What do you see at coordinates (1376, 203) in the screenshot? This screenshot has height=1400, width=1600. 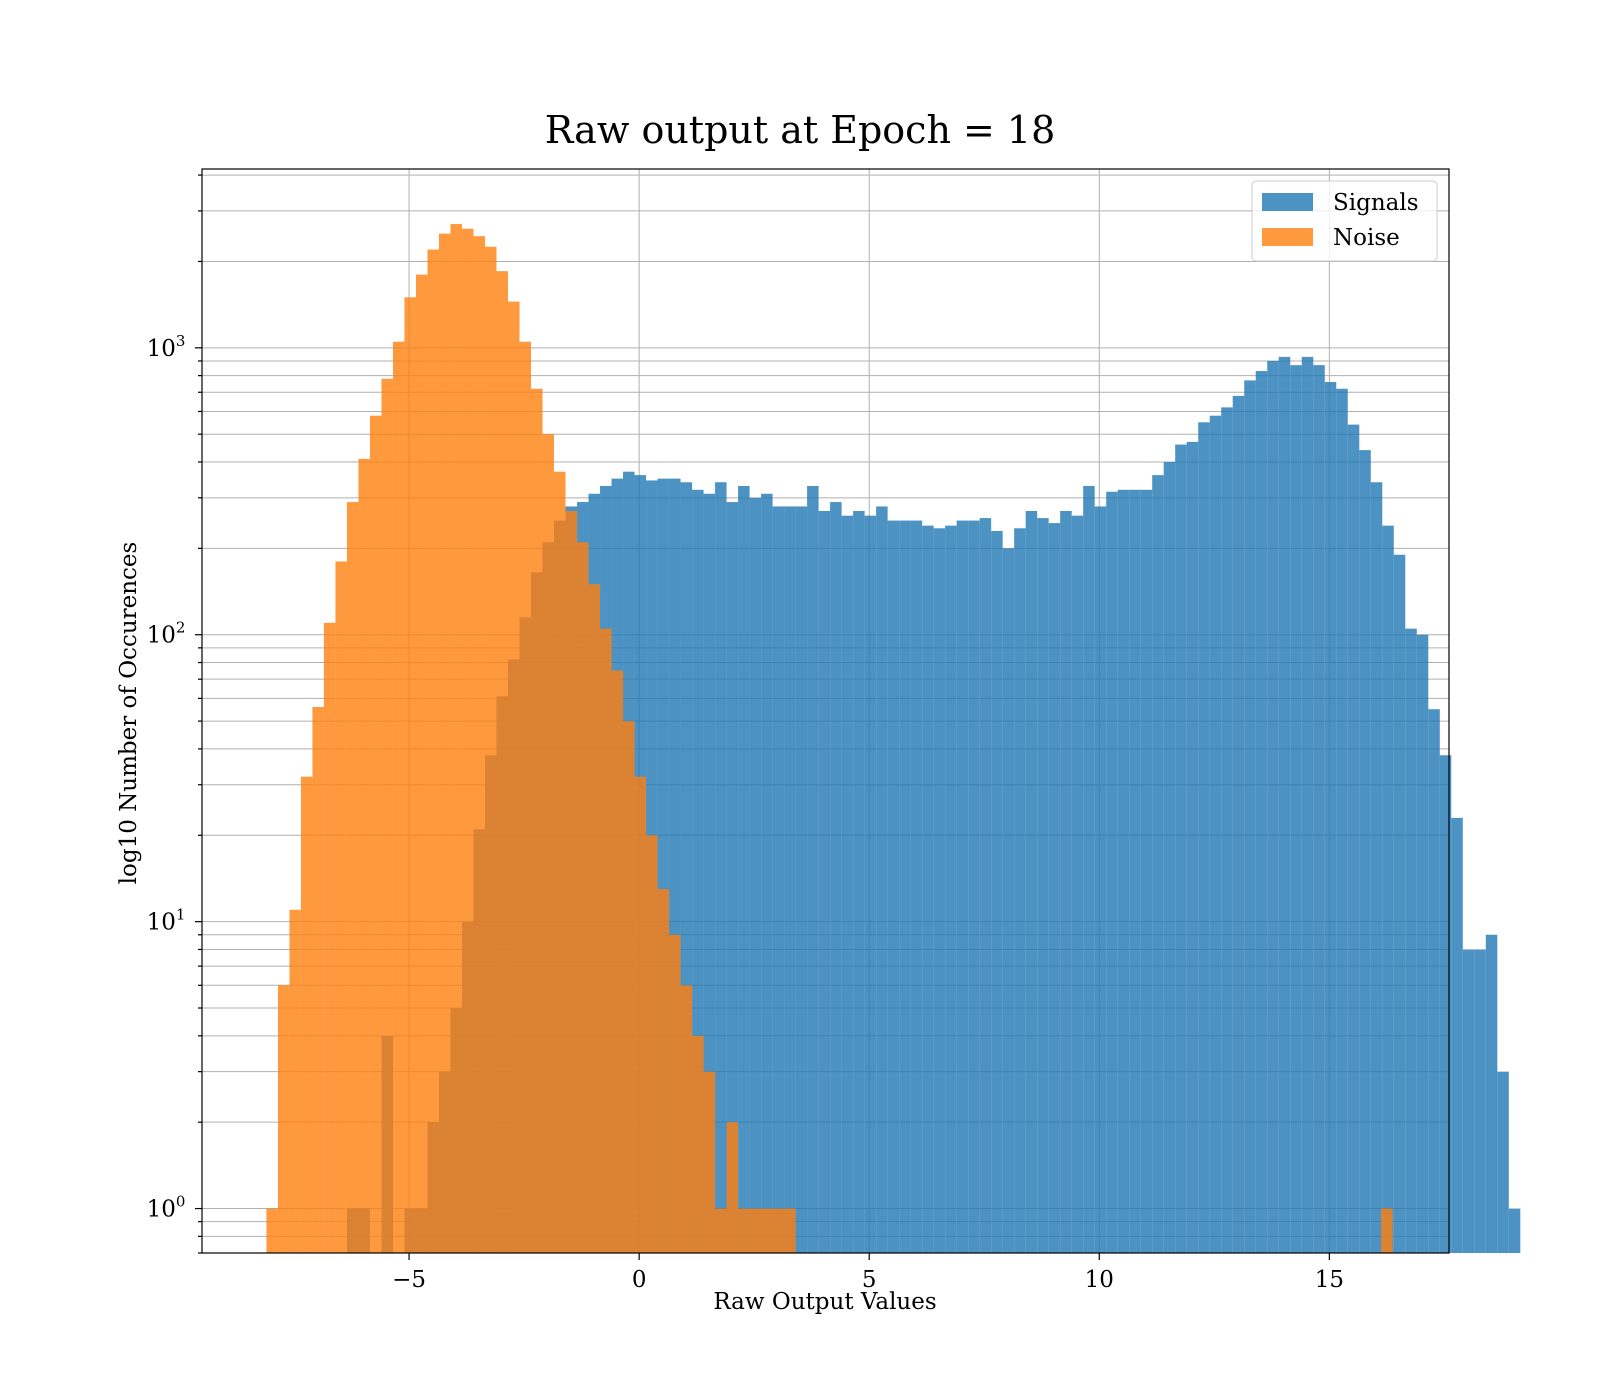 I see `legend-label-signals: Signals` at bounding box center [1376, 203].